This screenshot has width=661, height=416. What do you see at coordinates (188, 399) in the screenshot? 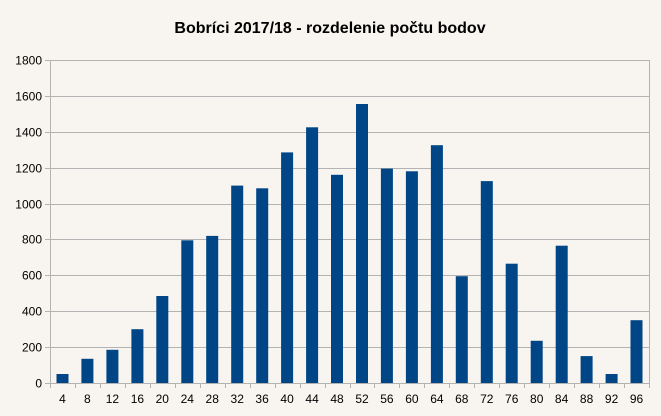
I see `x-tick-label: 24` at bounding box center [188, 399].